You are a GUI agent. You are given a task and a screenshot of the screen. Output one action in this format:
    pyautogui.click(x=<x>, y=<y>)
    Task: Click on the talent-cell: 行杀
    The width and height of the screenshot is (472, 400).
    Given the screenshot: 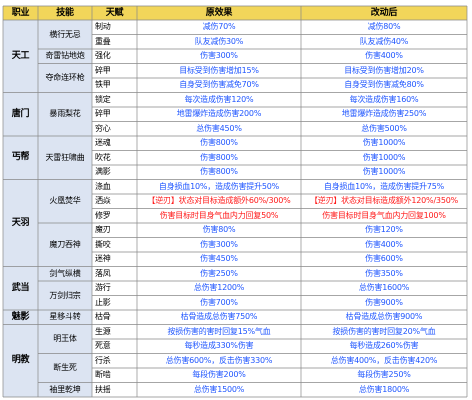 What is the action you would take?
    pyautogui.click(x=103, y=360)
    